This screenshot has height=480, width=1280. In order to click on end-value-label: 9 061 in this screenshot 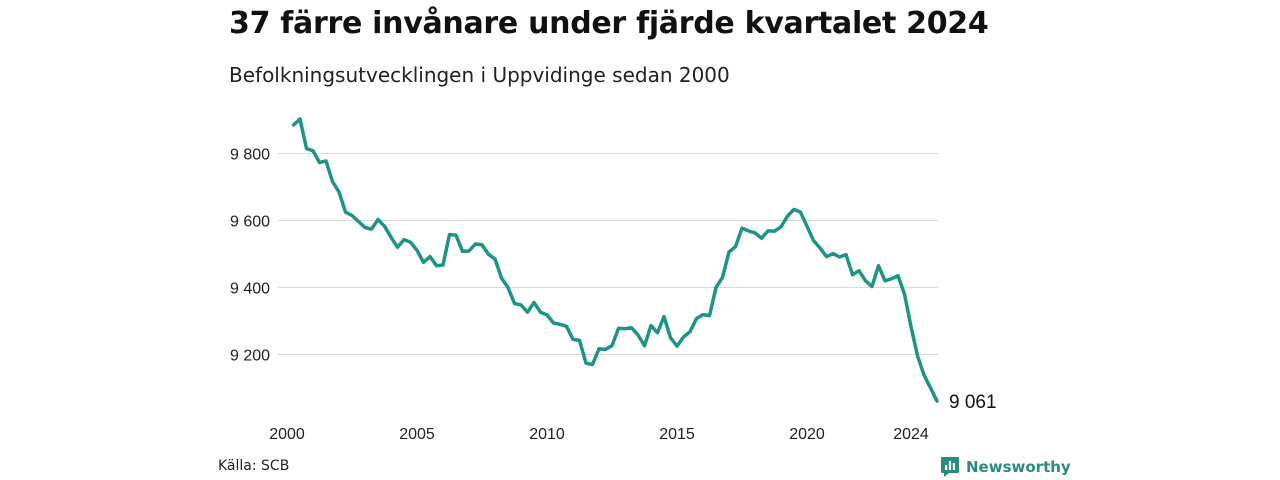, I will do `click(973, 402)`.